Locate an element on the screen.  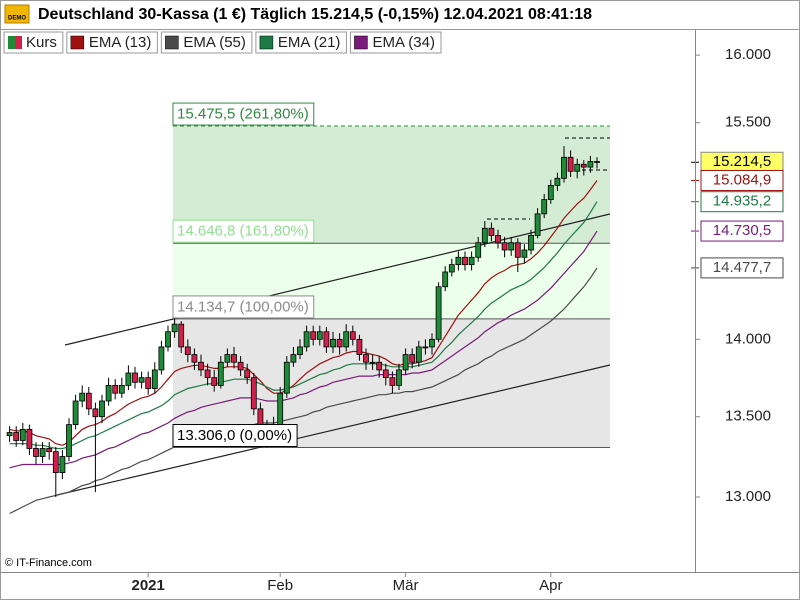
legend-item: EMA (21) is located at coordinates (301, 42).